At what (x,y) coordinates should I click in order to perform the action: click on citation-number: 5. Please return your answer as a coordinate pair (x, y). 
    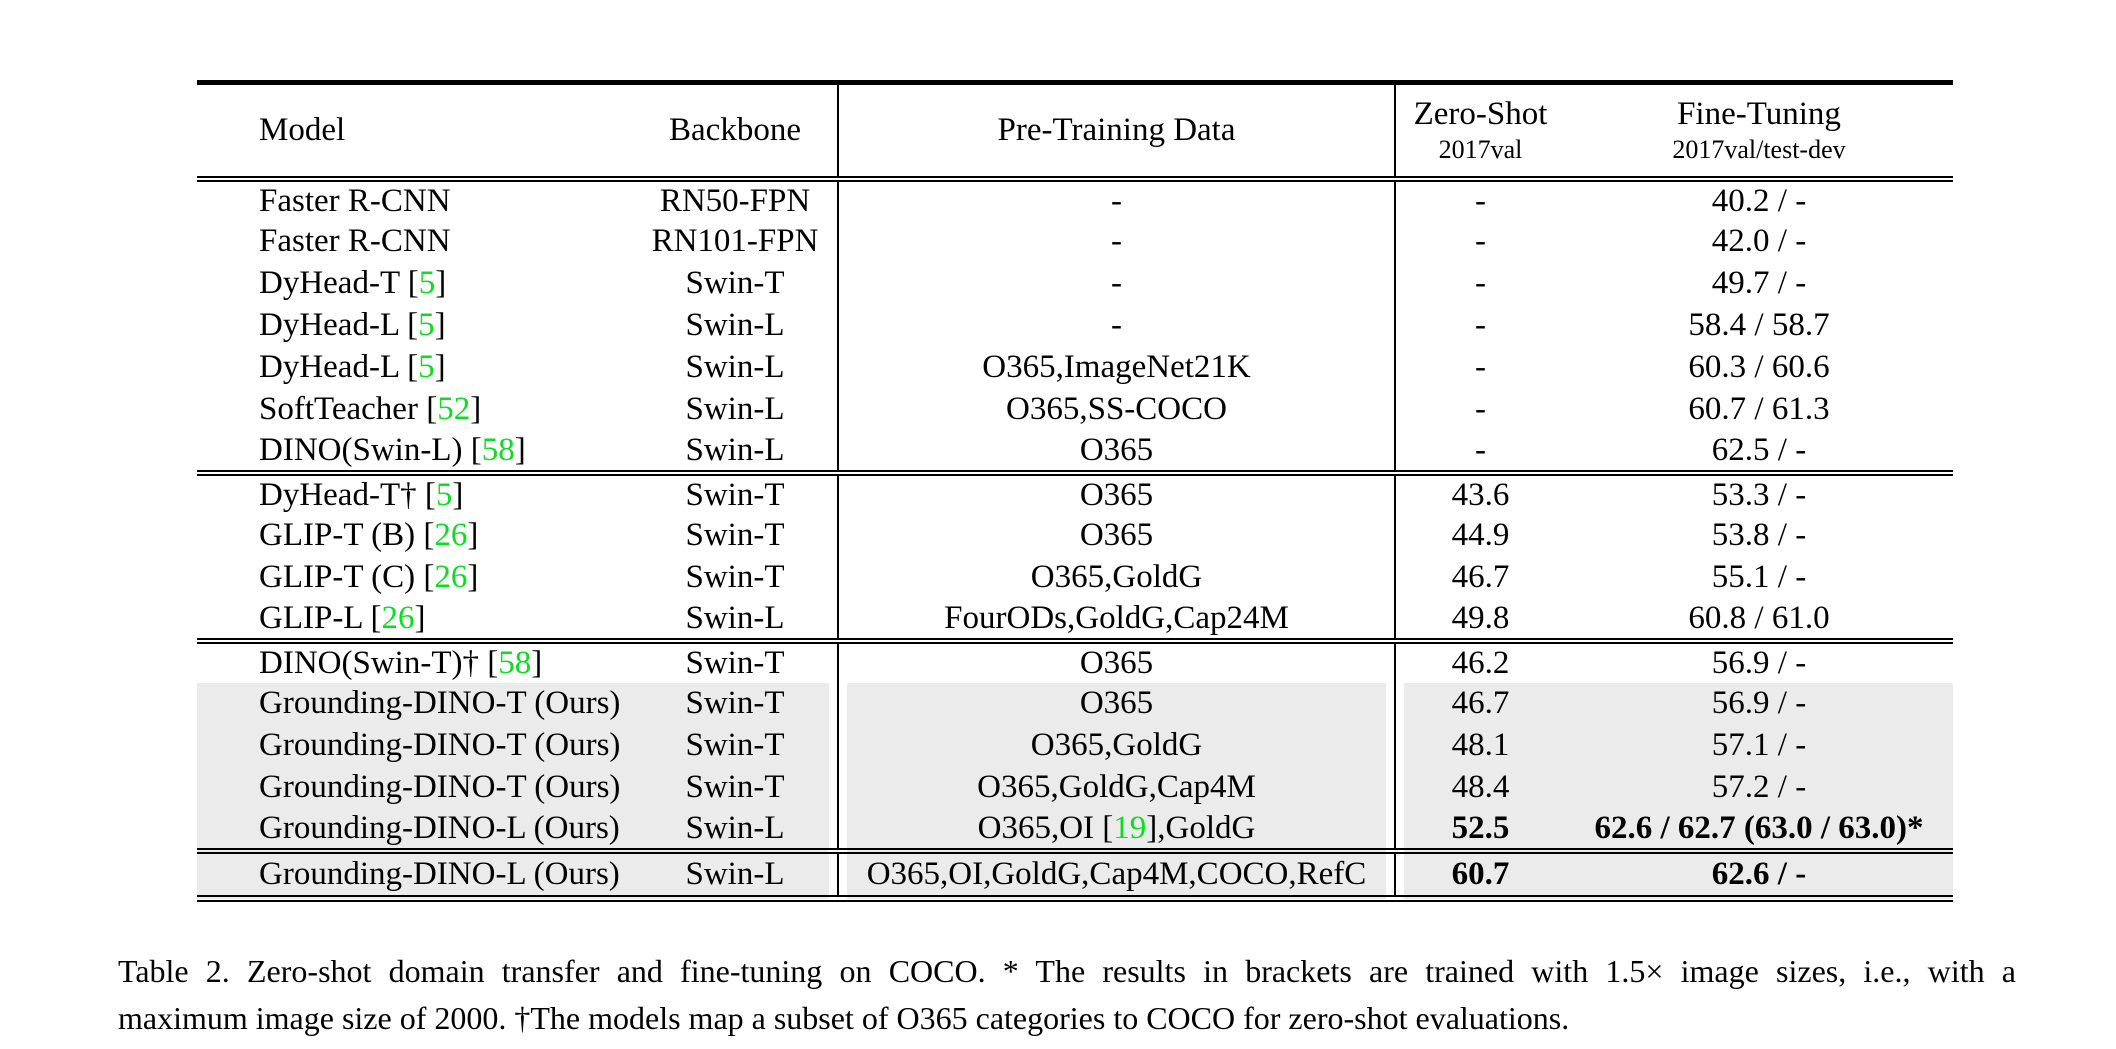
    Looking at the image, I should click on (444, 494).